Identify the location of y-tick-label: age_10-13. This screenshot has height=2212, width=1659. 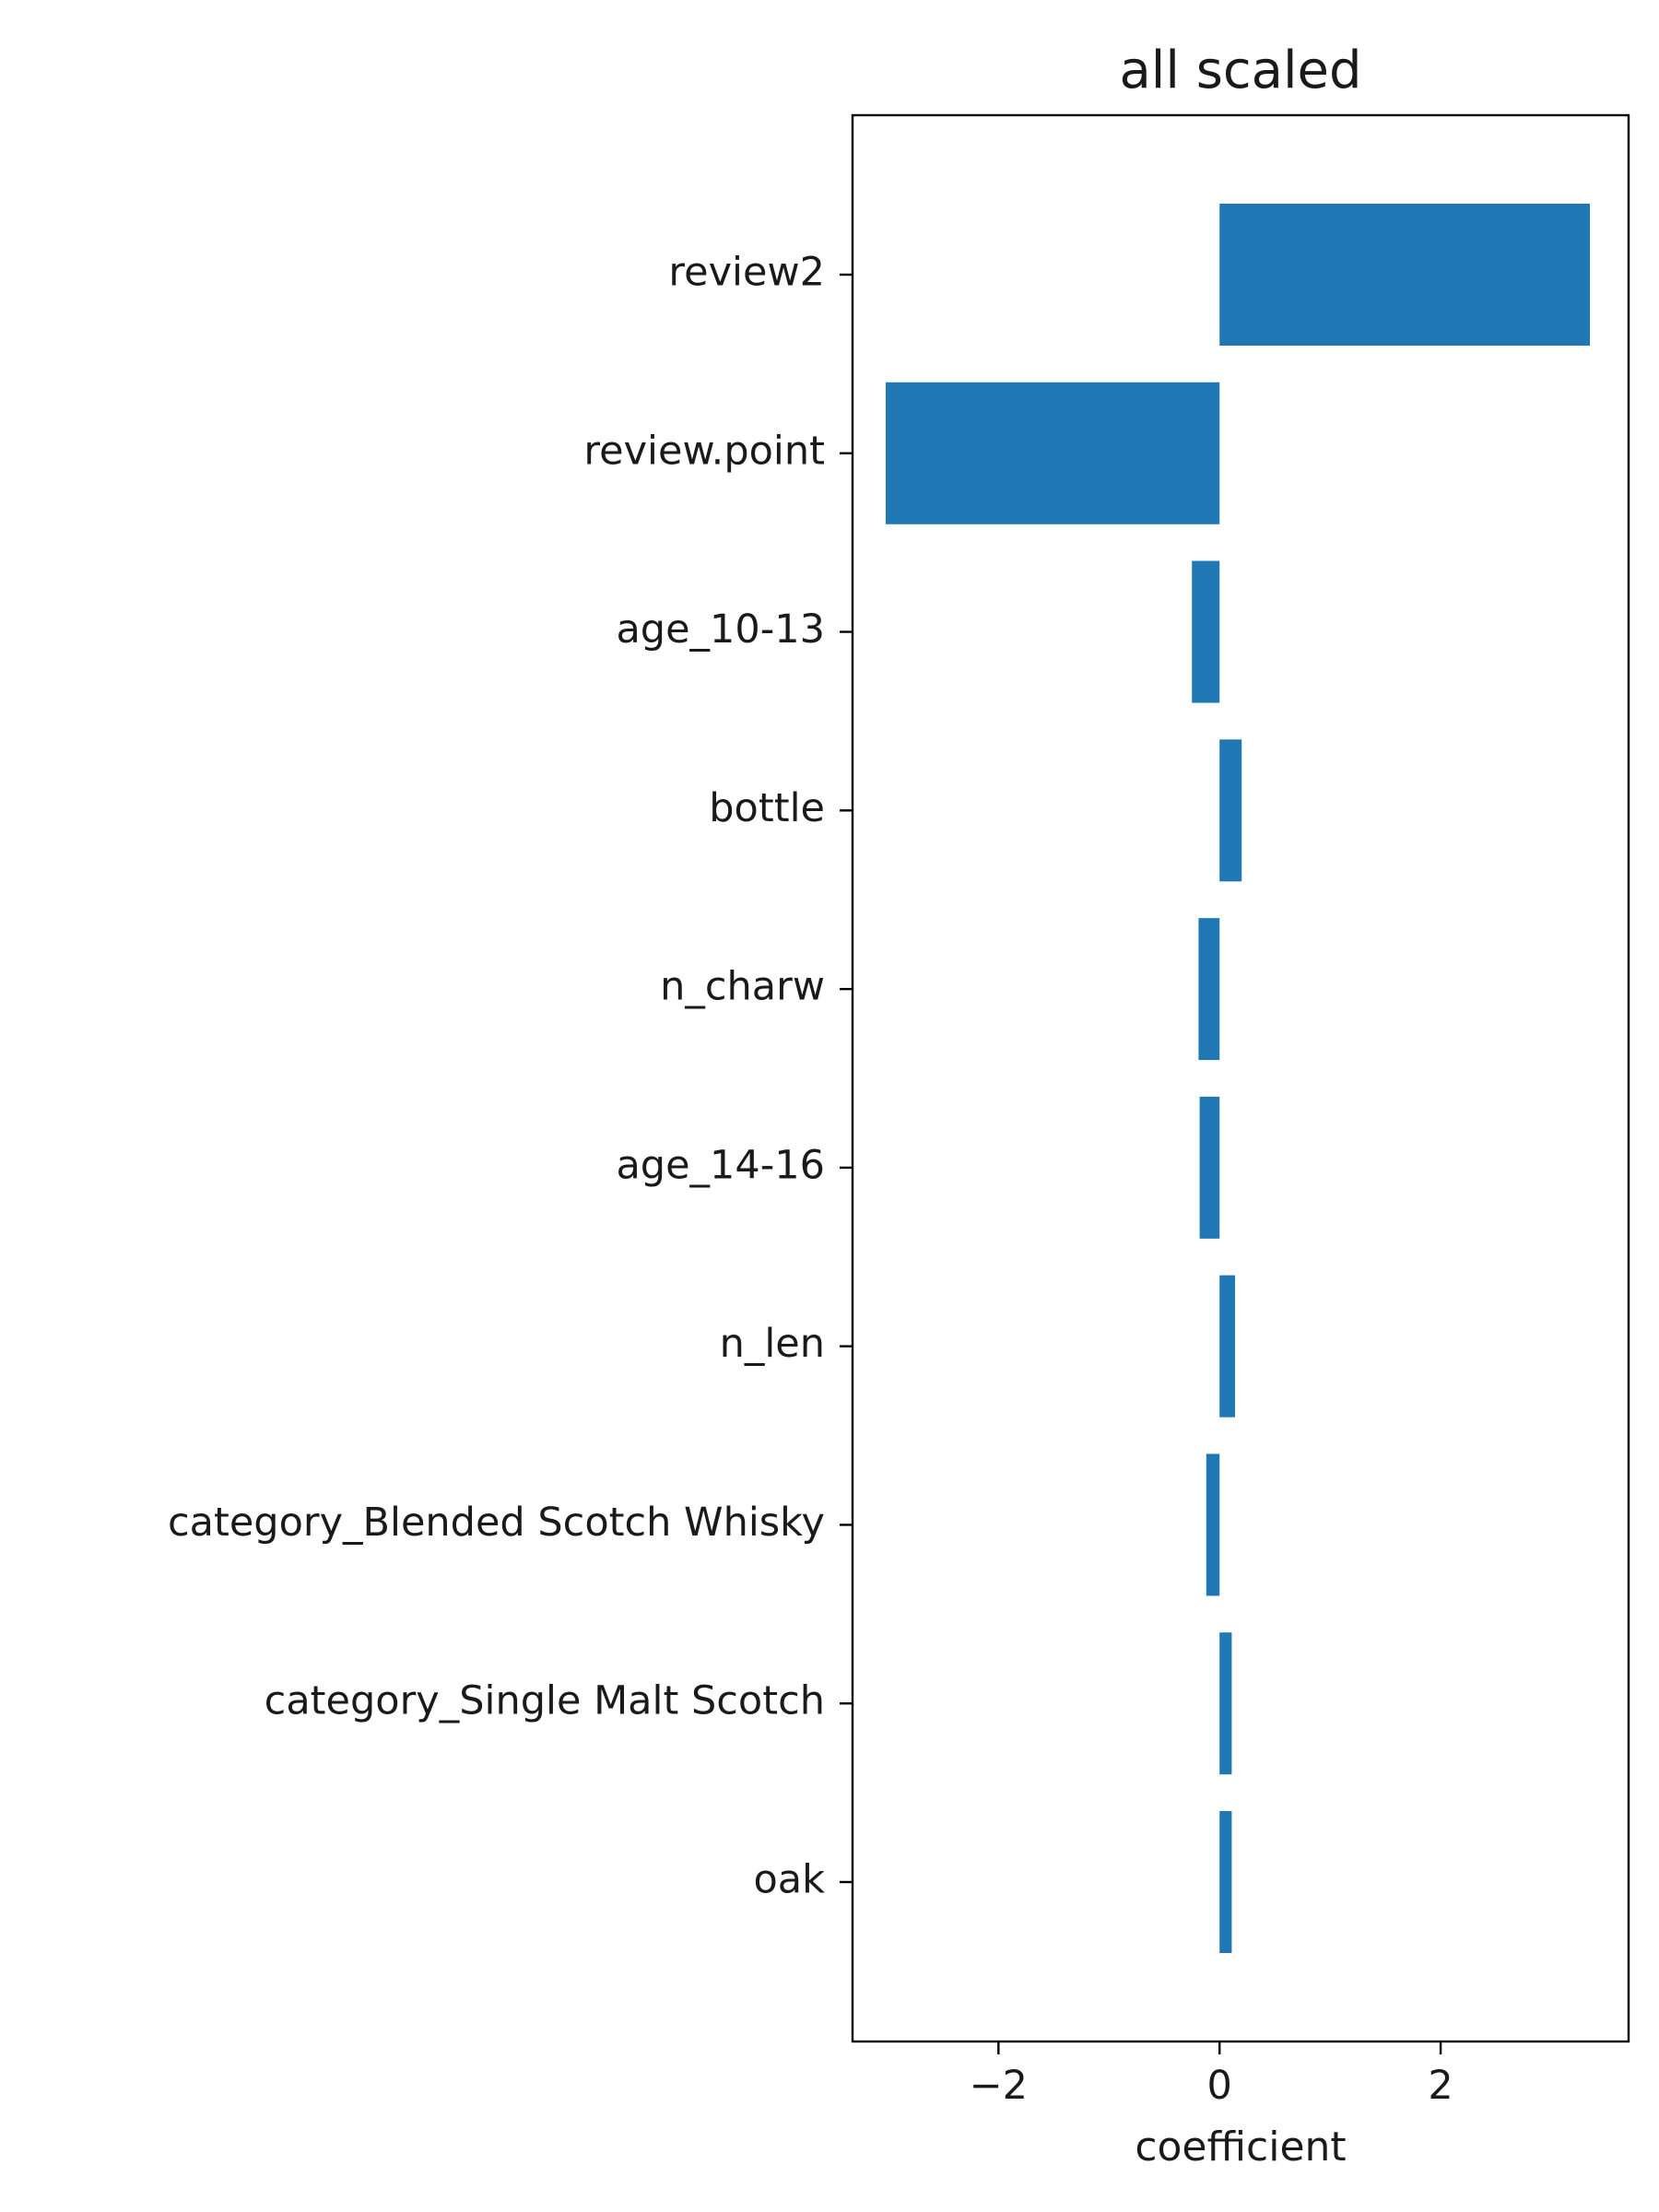
(720, 629).